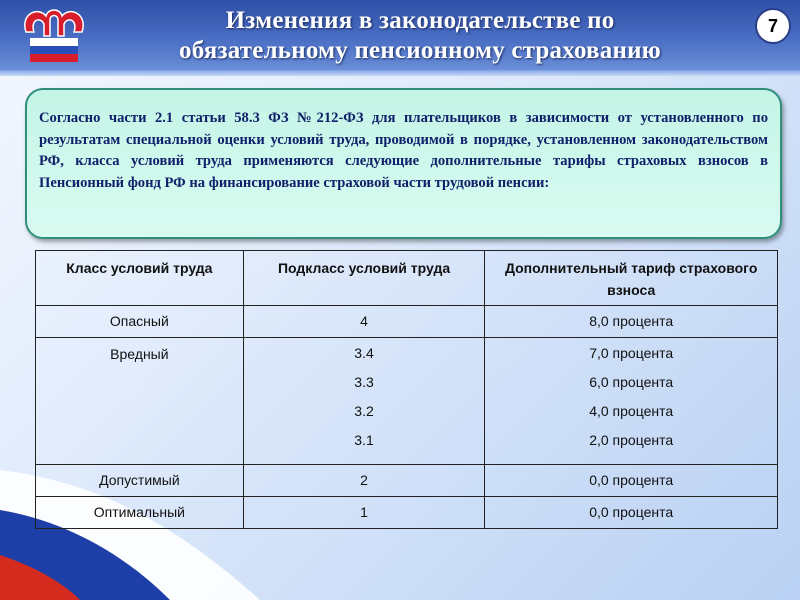 Image resolution: width=800 pixels, height=600 pixels. I want to click on header-divider, so click(400, 73).